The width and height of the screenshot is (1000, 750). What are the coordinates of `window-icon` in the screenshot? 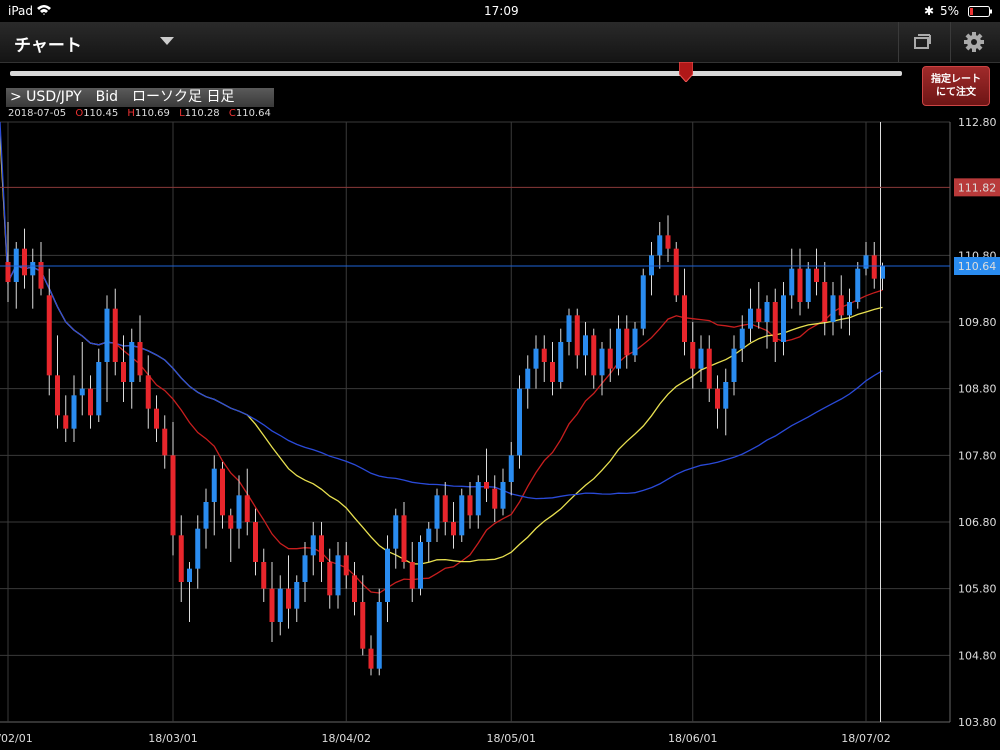 It's located at (922, 41).